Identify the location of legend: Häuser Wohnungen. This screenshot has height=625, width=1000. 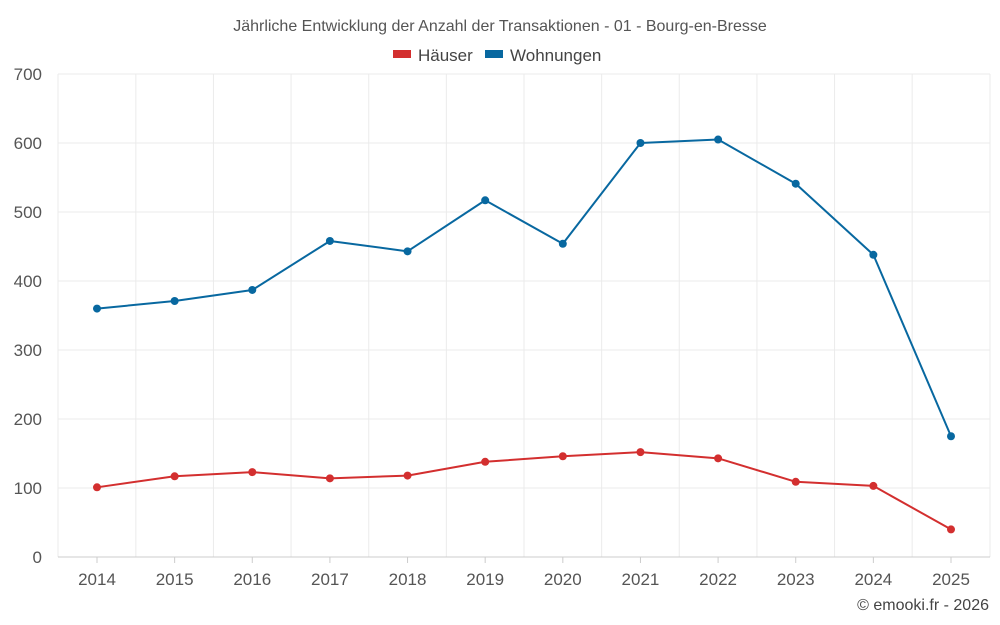
(497, 55).